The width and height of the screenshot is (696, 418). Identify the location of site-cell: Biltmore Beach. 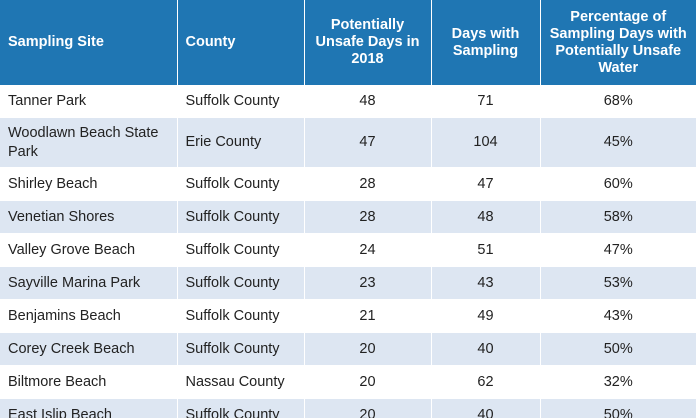
(89, 382).